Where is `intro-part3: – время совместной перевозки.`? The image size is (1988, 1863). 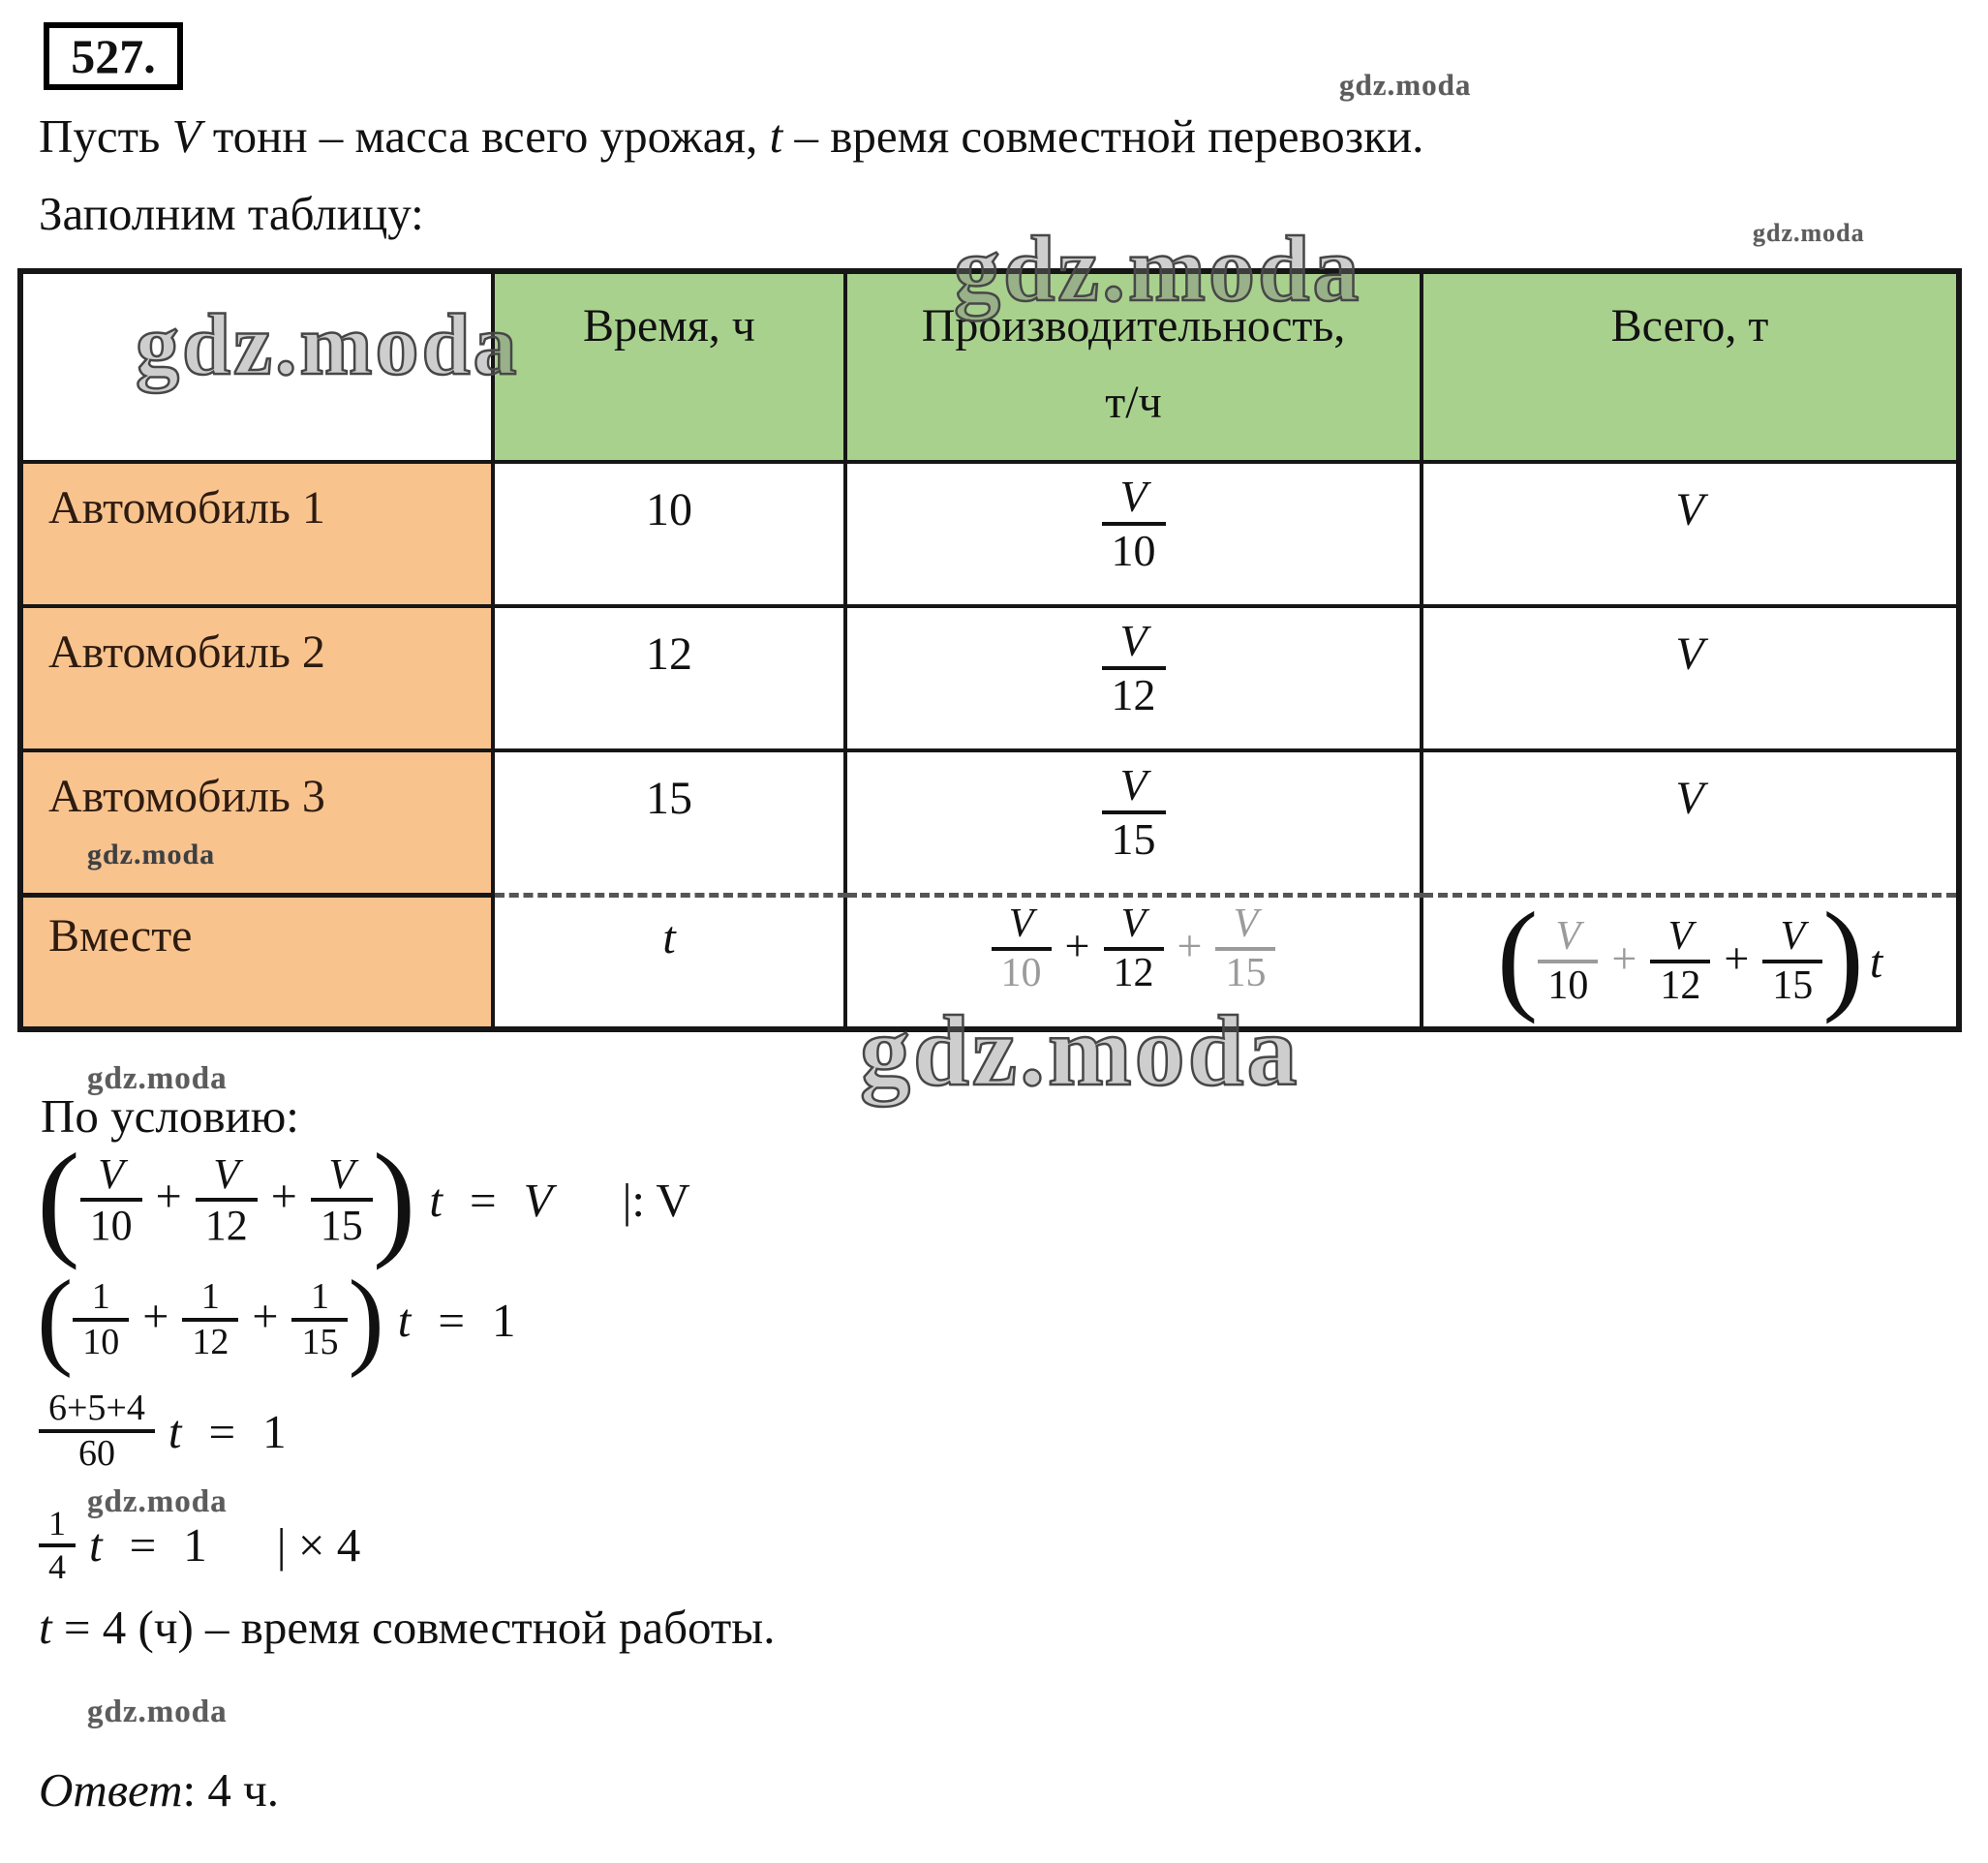
intro-part3: – время совместной перевозки. is located at coordinates (1103, 136).